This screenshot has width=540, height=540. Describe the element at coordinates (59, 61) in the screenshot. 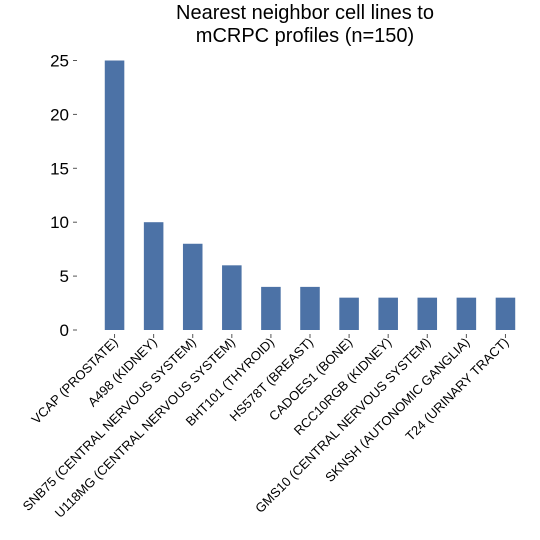

I see `y-tick-label: 25` at that location.